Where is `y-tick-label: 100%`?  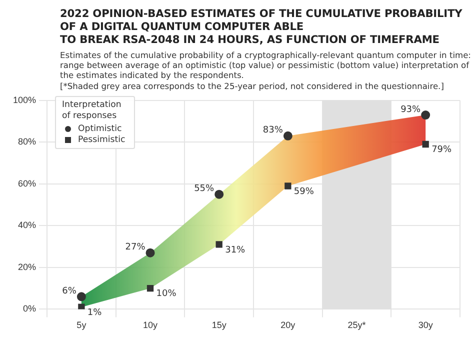
y-tick-label: 100% is located at coordinates (24, 99).